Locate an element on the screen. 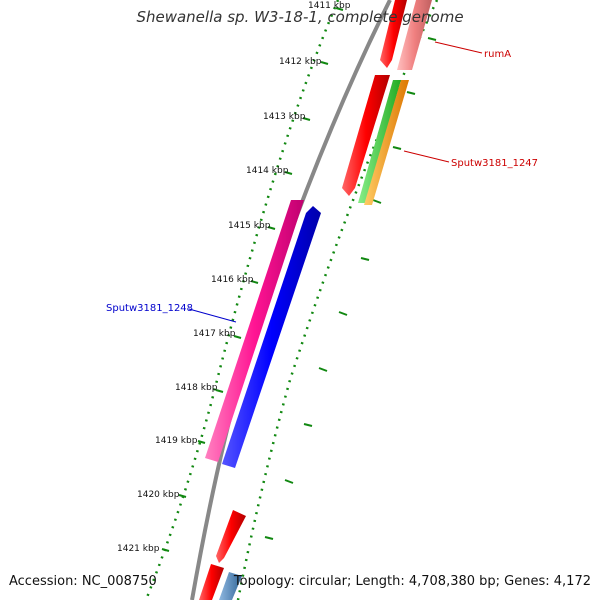  tick-label-1416: 1416 kbp is located at coordinates (232, 280).